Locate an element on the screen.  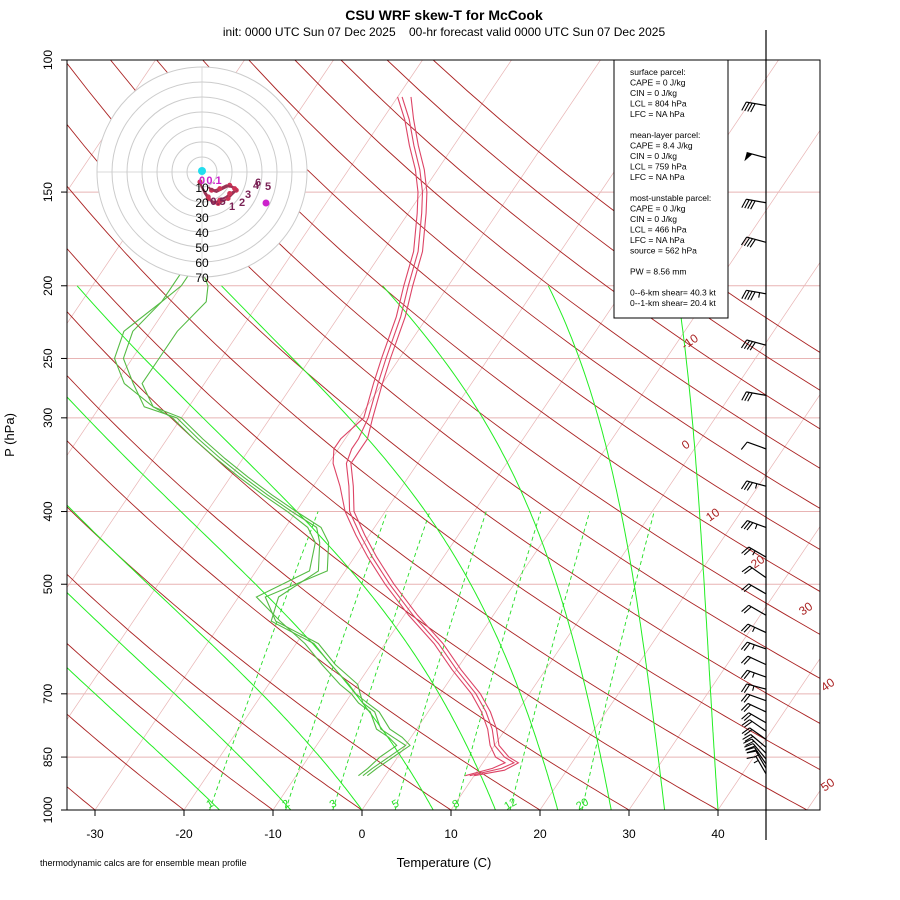
x-tick-label: 10 is located at coordinates (451, 834).